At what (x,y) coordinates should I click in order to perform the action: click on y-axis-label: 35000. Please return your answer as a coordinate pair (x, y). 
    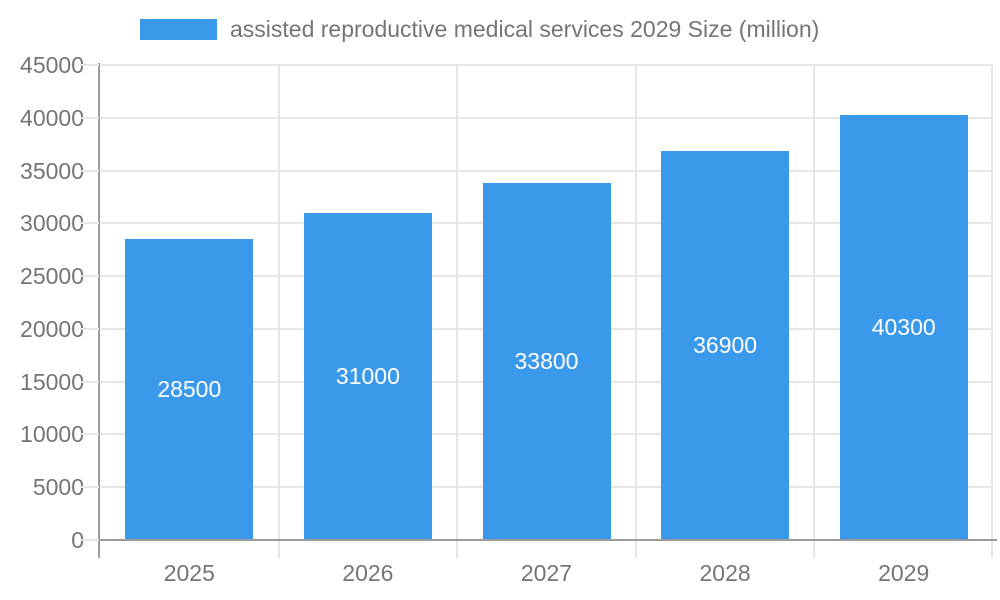
    Looking at the image, I should click on (52, 170).